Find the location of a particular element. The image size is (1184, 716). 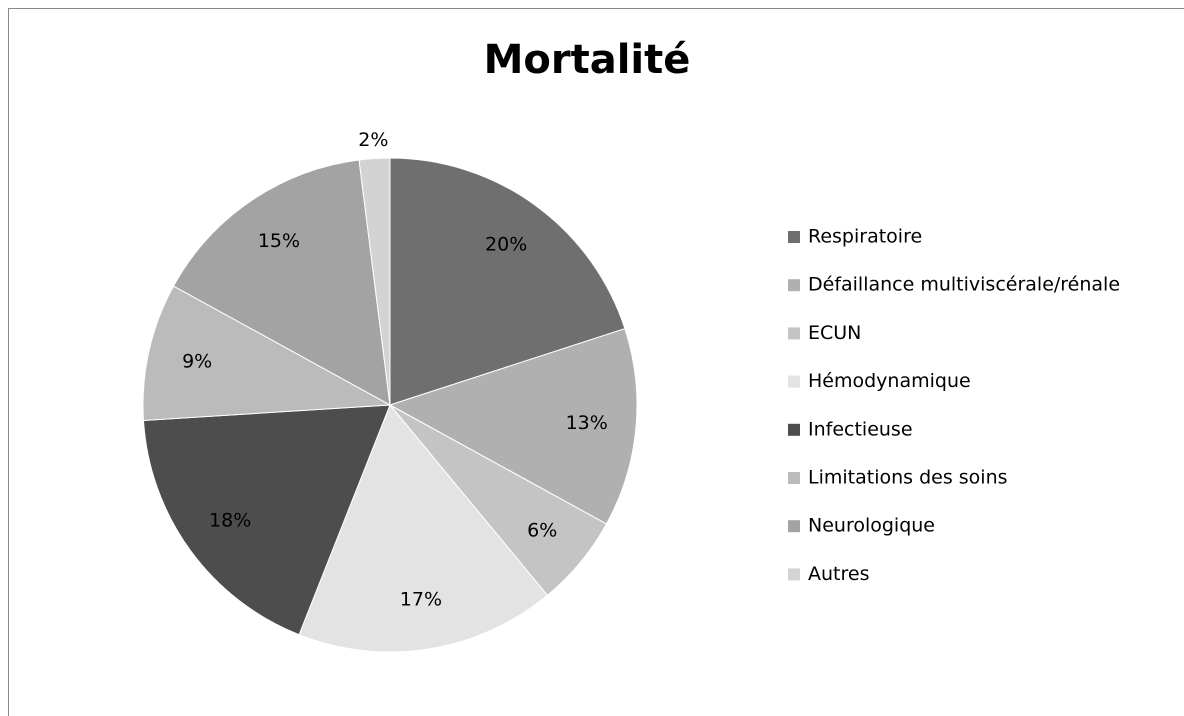

data-label: 6% is located at coordinates (542, 530).